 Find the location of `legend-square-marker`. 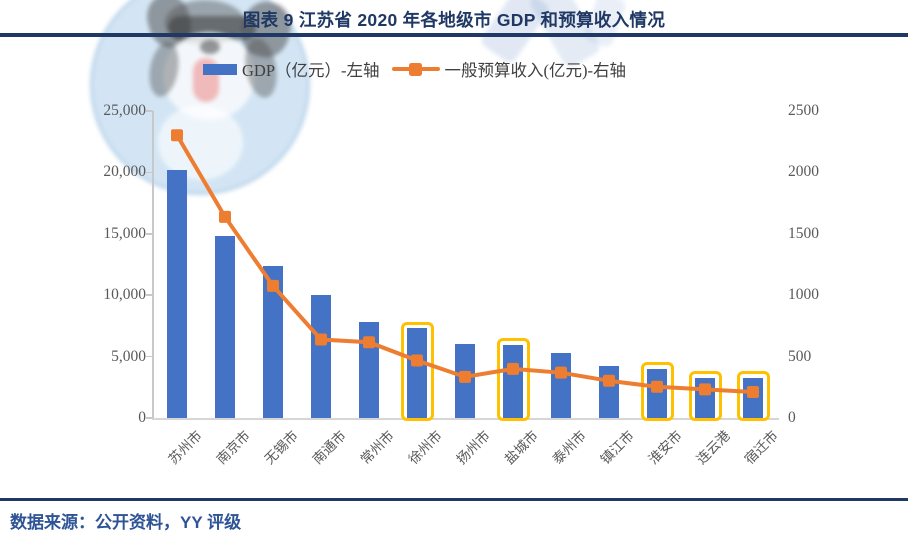

legend-square-marker is located at coordinates (416, 69).